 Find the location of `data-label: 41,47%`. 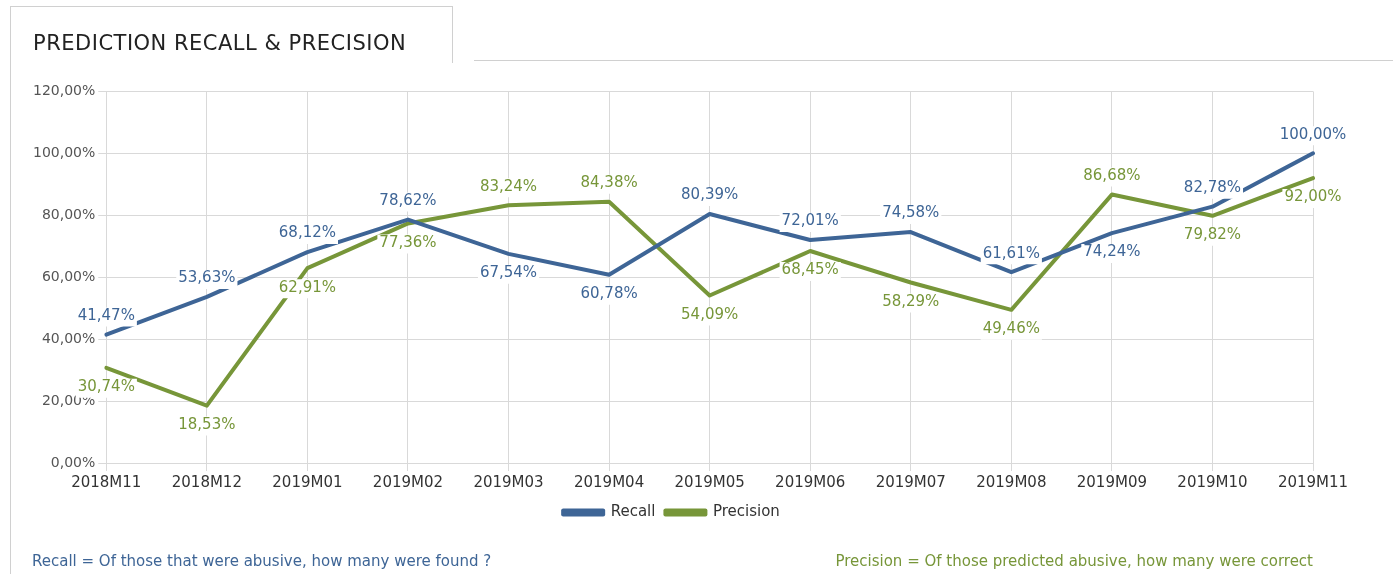

data-label: 41,47% is located at coordinates (106, 314).